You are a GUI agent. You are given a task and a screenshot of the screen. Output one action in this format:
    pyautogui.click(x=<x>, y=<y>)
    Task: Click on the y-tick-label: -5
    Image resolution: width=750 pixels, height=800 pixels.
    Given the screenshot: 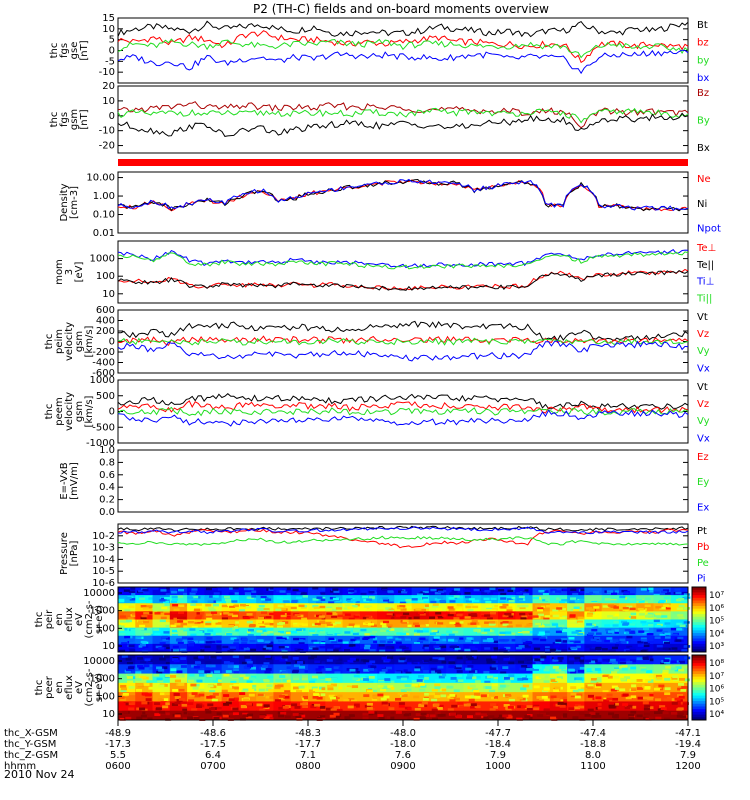 What is the action you would take?
    pyautogui.click(x=110, y=61)
    